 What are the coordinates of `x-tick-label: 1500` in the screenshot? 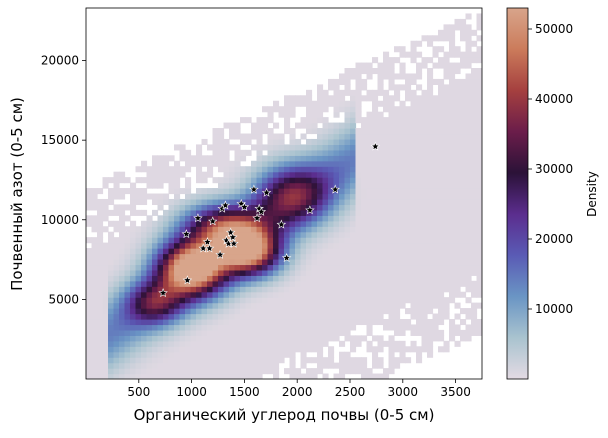 It's located at (244, 392).